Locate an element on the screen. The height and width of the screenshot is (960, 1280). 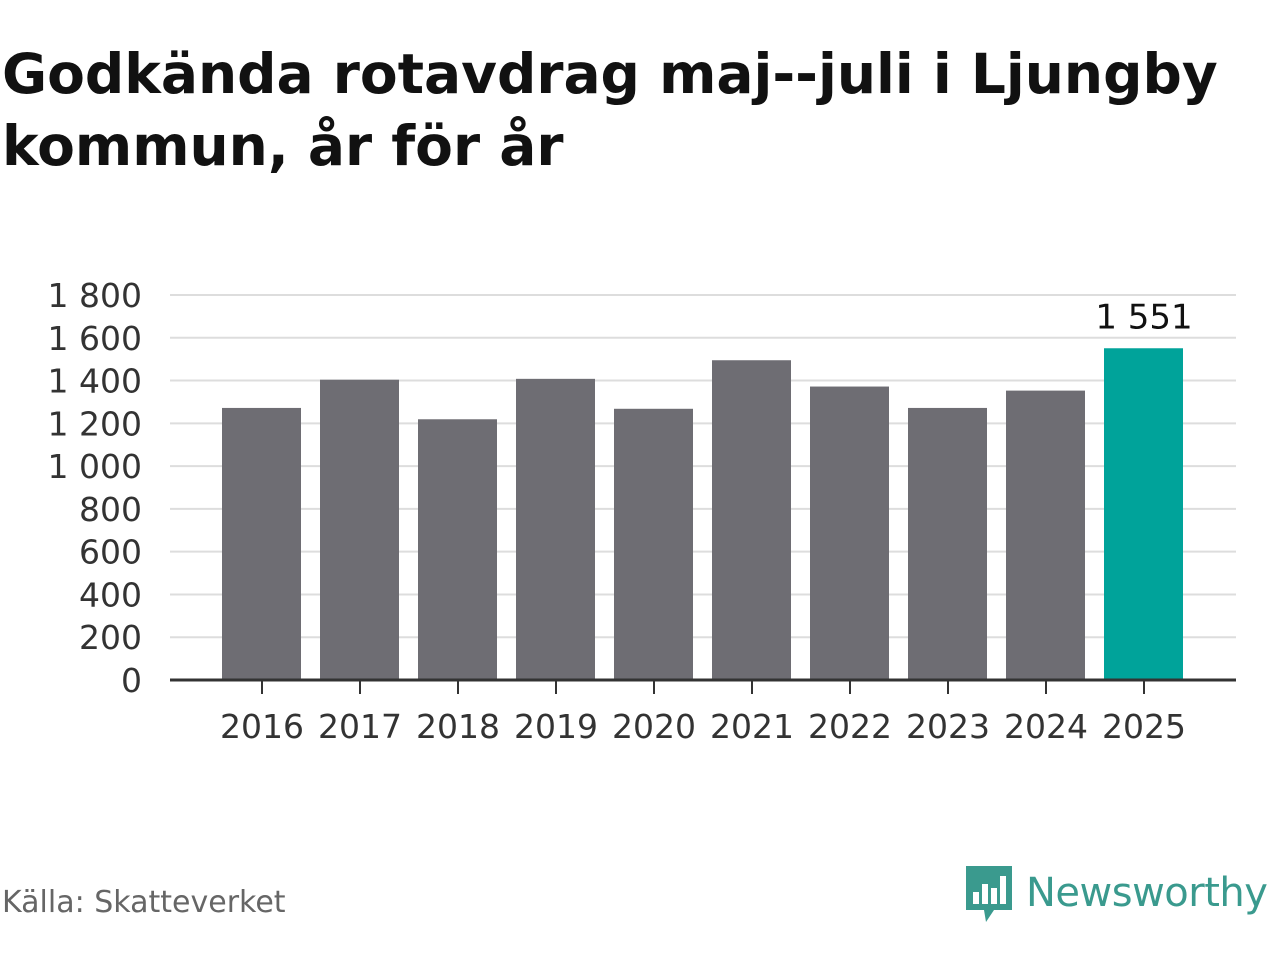
x-tick-label: 2021 is located at coordinates (752, 726).